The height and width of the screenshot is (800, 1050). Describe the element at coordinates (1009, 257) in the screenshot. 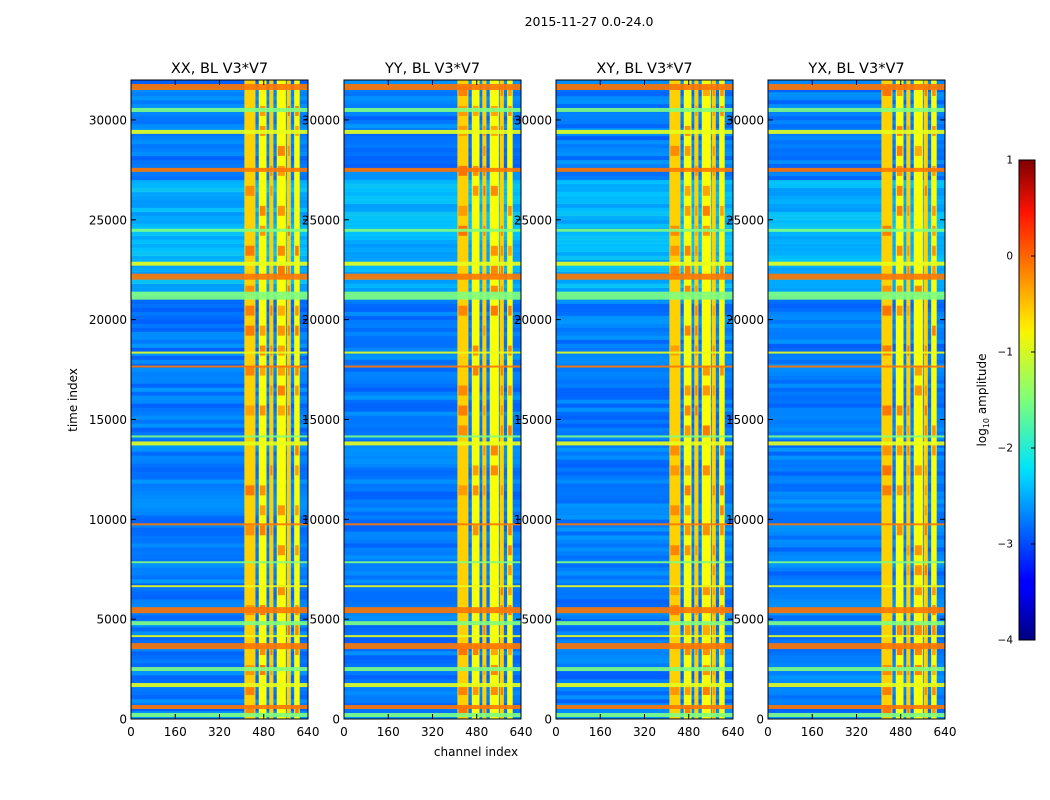

I see `colorbar-tick-label: 0` at that location.